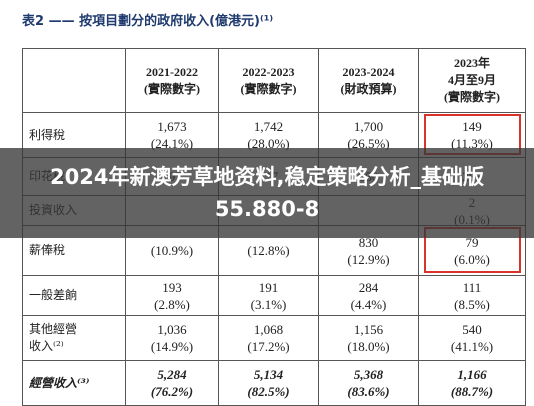 The width and height of the screenshot is (534, 406). What do you see at coordinates (368, 374) in the screenshot?
I see `amount: 5,368` at bounding box center [368, 374].